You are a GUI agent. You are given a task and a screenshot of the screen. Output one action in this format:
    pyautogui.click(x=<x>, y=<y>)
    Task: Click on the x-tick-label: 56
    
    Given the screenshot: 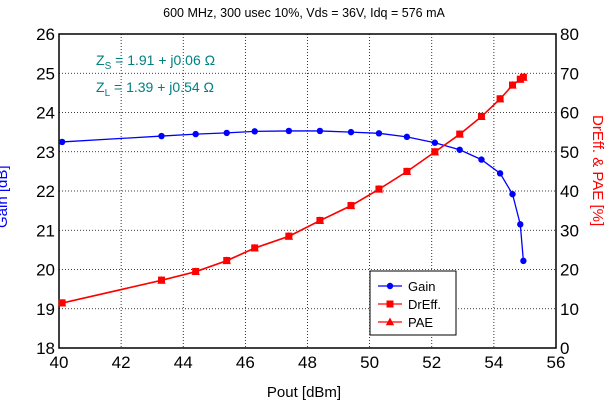 What is the action you would take?
    pyautogui.click(x=556, y=362)
    